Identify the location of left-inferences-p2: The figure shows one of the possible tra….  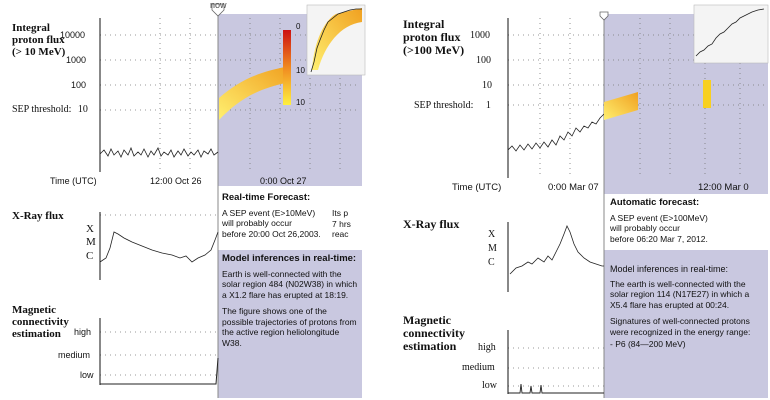
(289, 327).